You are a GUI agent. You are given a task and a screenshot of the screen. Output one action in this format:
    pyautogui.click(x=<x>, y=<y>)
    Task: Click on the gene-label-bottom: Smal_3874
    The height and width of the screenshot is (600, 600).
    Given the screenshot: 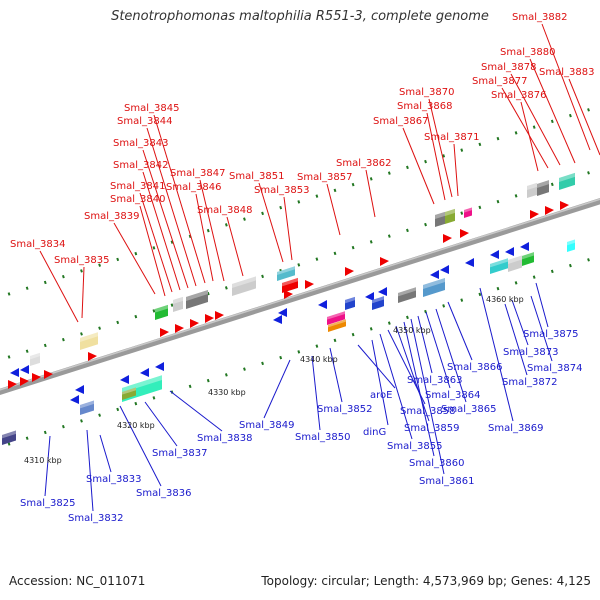 What is the action you would take?
    pyautogui.click(x=554, y=368)
    